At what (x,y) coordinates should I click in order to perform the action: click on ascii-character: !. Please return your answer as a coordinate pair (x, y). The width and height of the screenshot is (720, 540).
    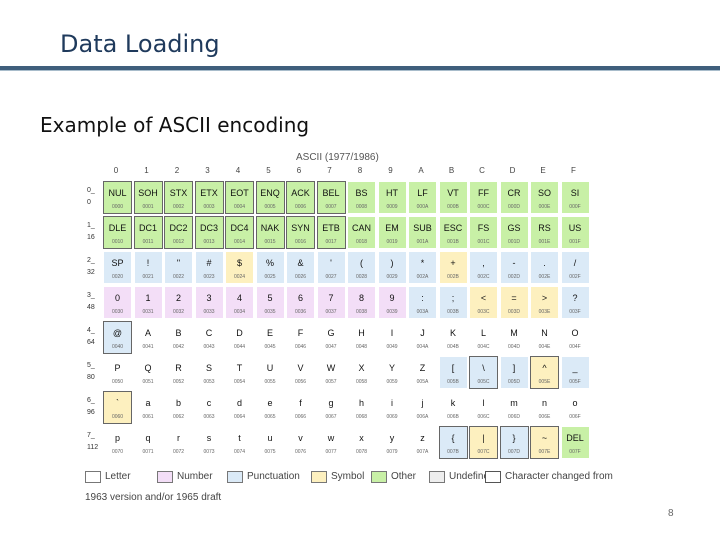
    Looking at the image, I should click on (148, 263).